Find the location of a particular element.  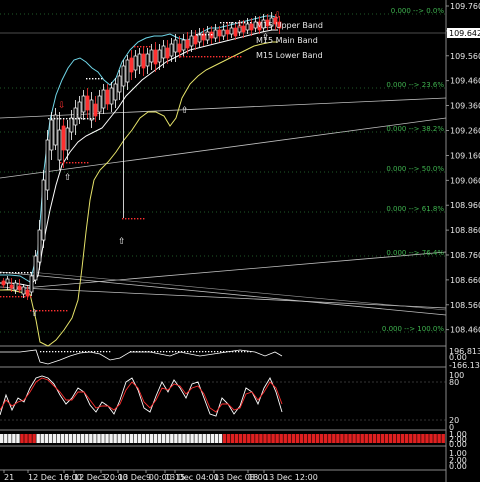

heat-strip is located at coordinates (222, 438).